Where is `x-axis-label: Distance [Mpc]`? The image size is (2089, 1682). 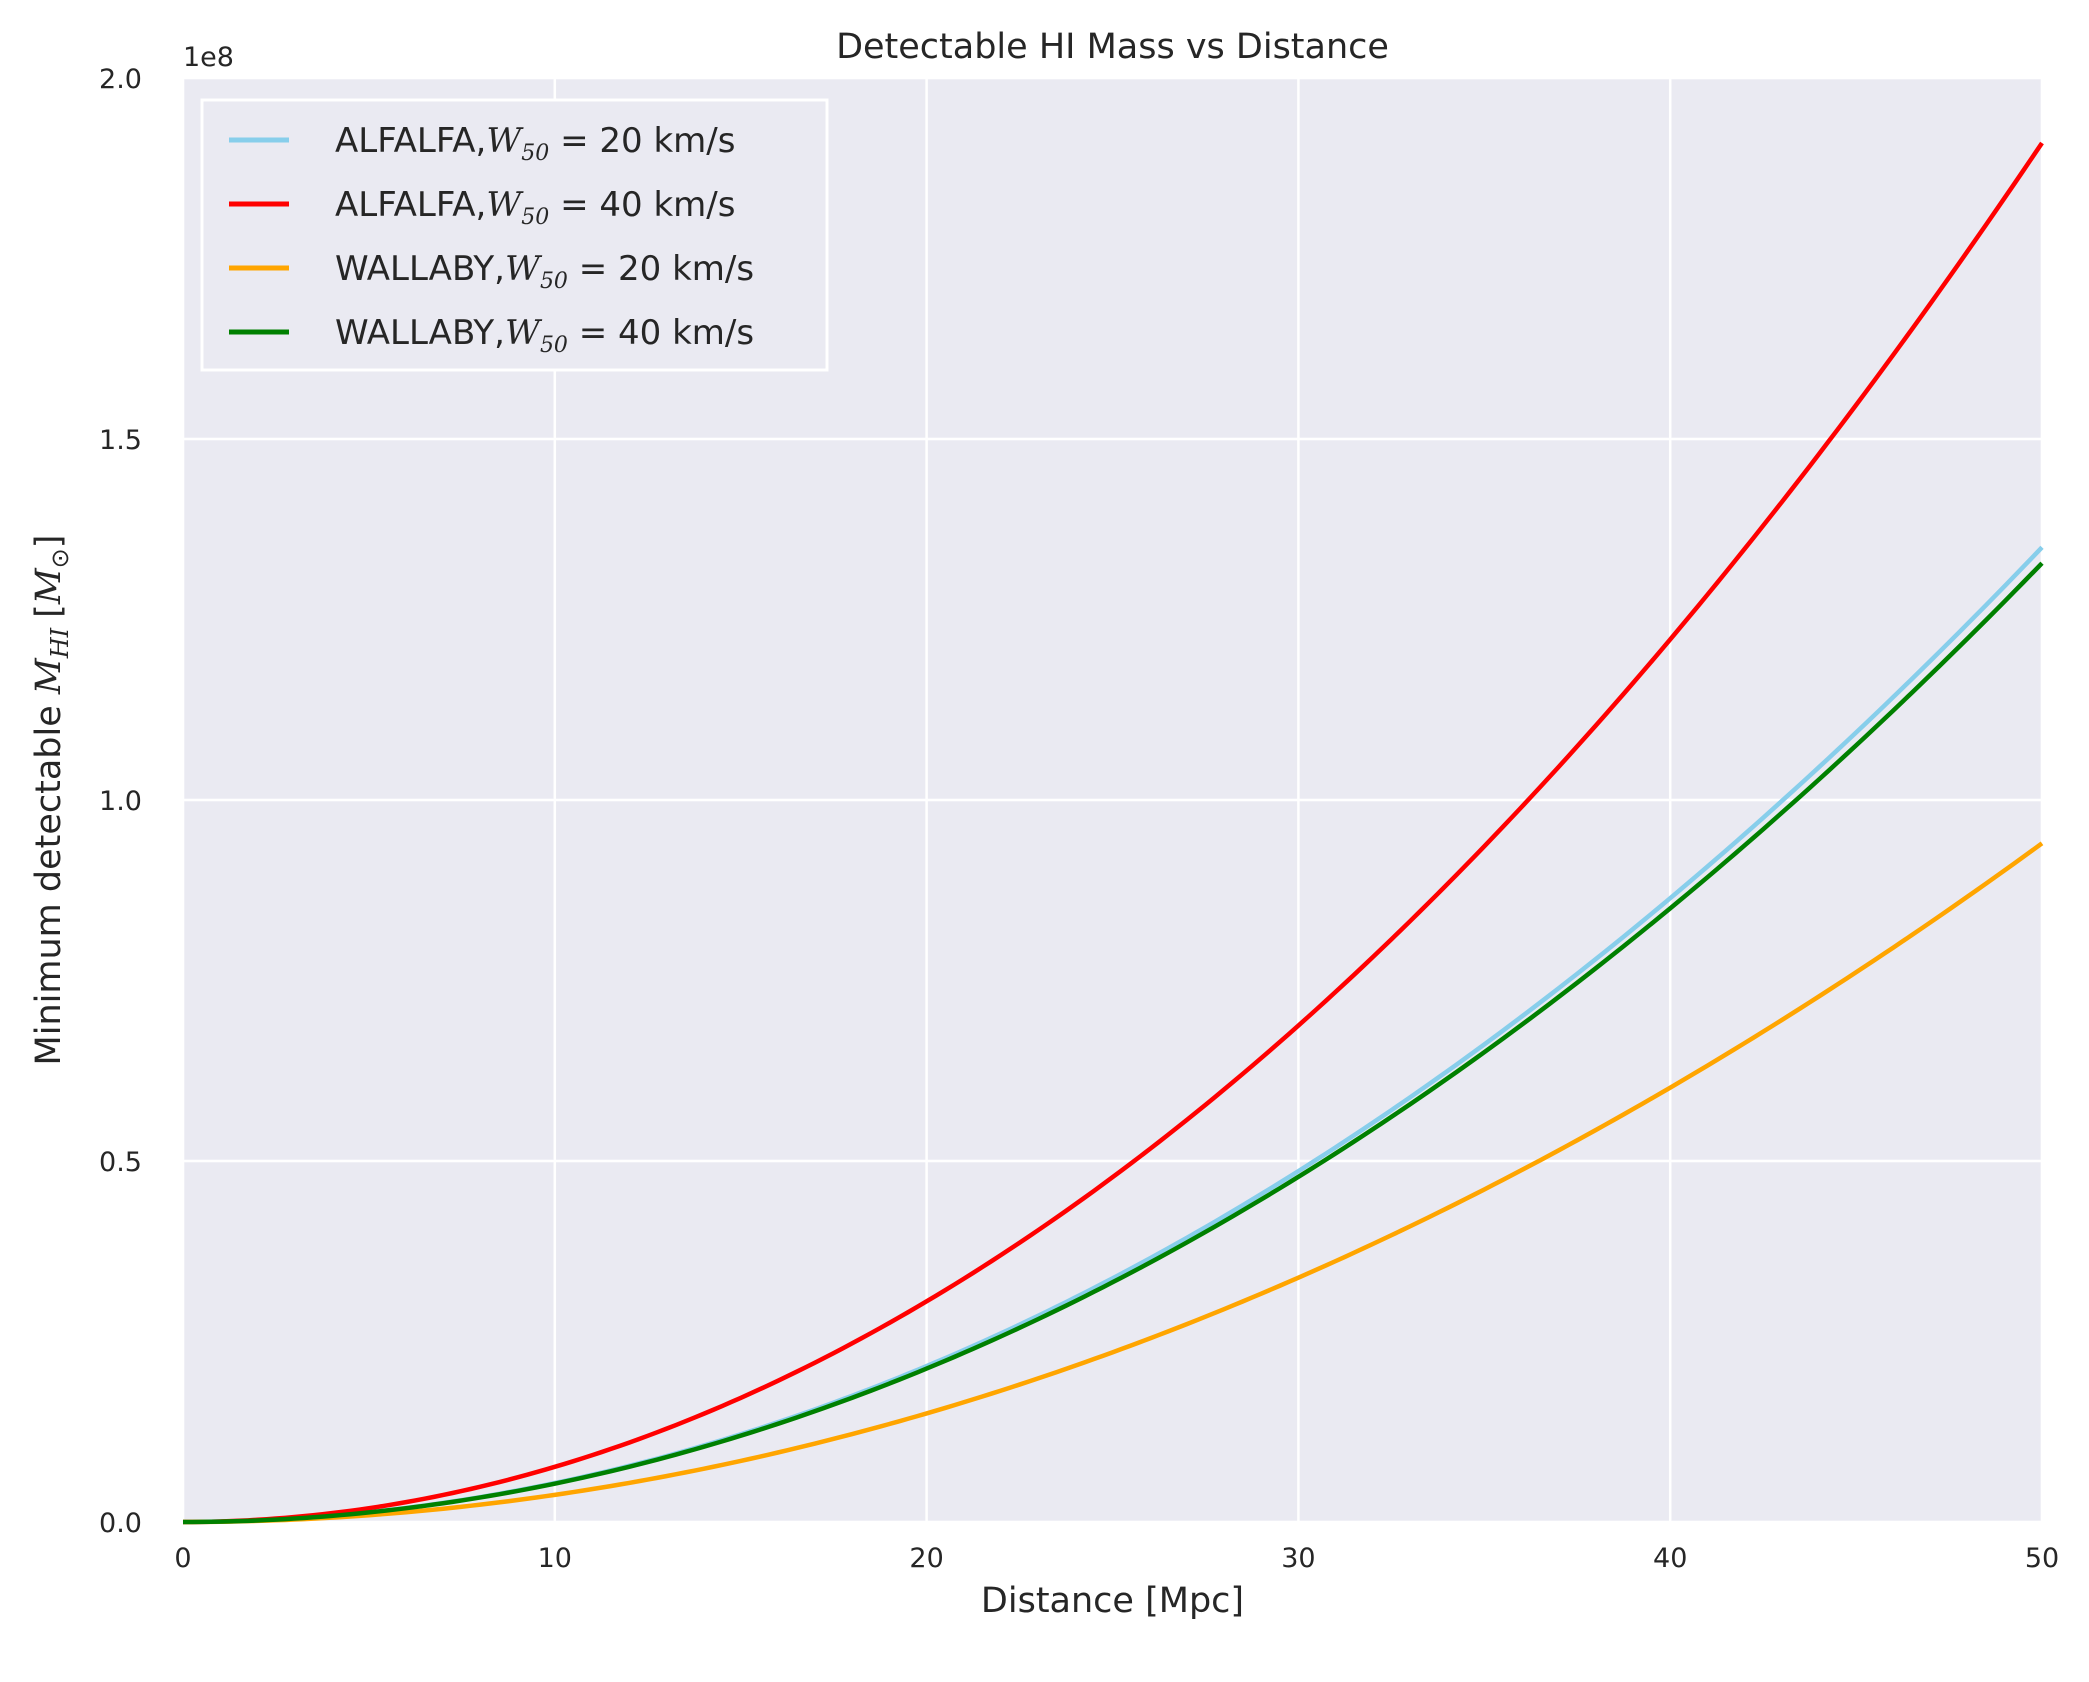
x-axis-label: Distance [Mpc] is located at coordinates (1112, 1601).